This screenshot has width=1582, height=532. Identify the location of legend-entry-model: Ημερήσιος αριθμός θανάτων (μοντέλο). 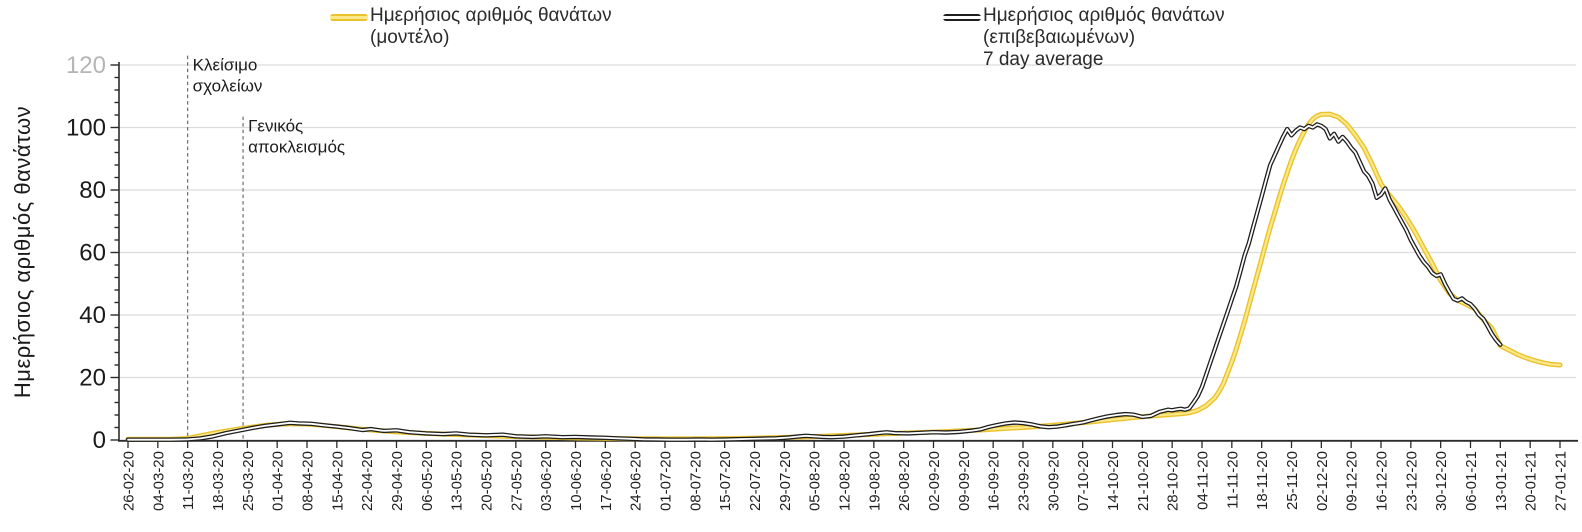
(471, 27).